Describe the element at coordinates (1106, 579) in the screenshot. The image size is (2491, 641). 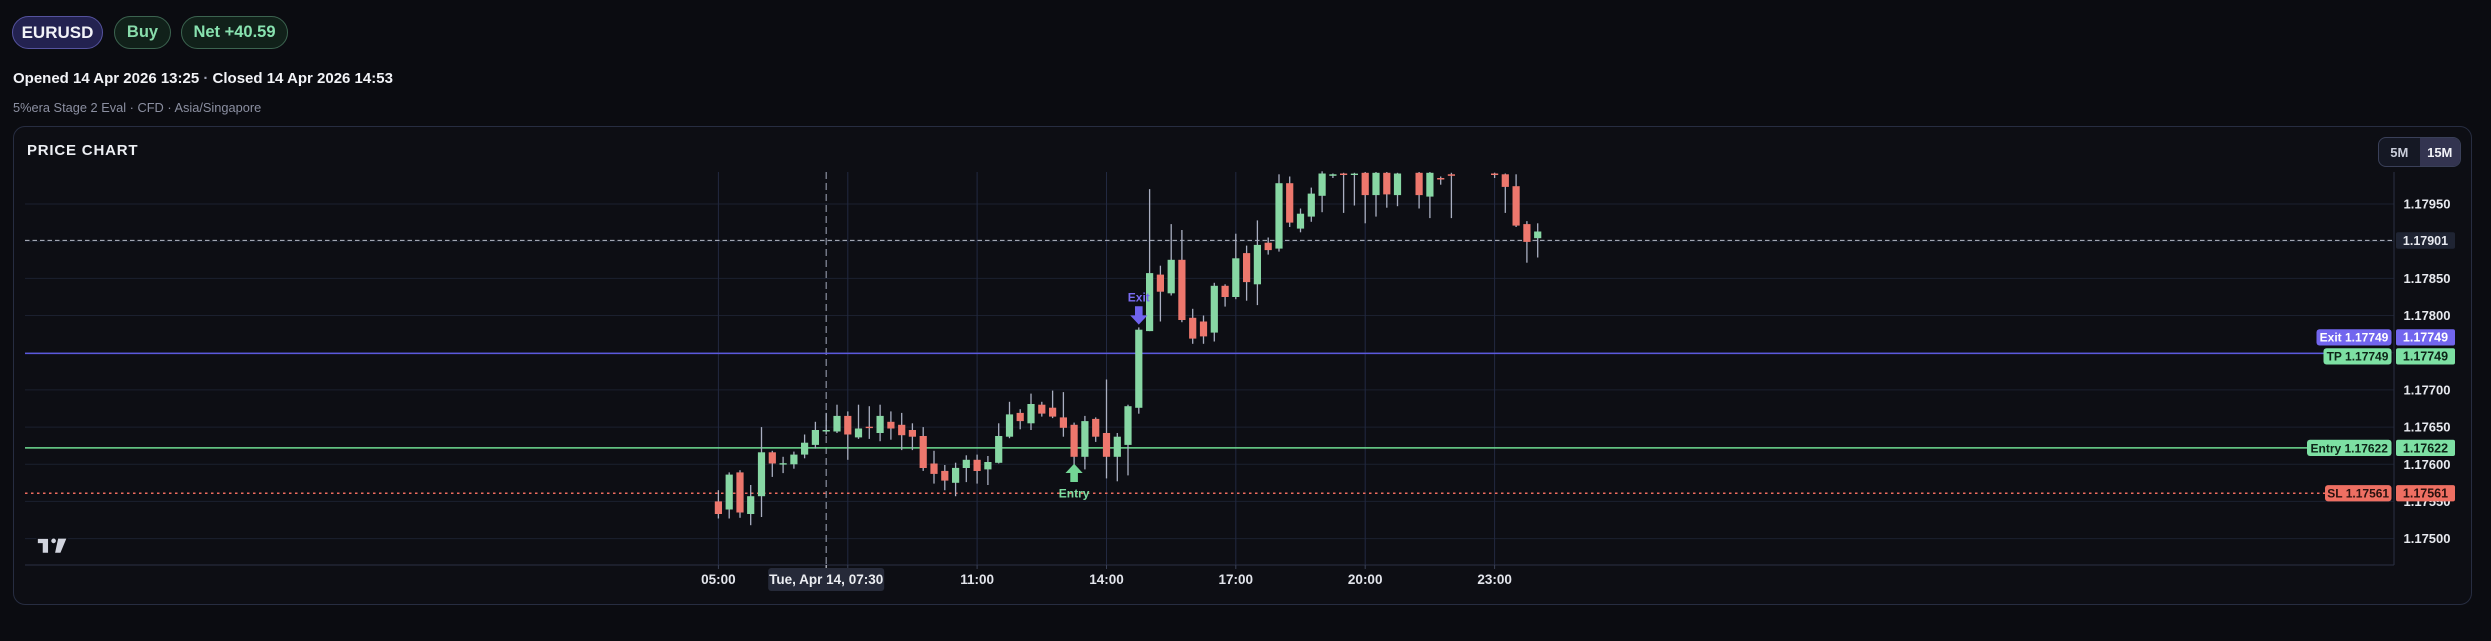
I see `svg-text: 14:00` at that location.